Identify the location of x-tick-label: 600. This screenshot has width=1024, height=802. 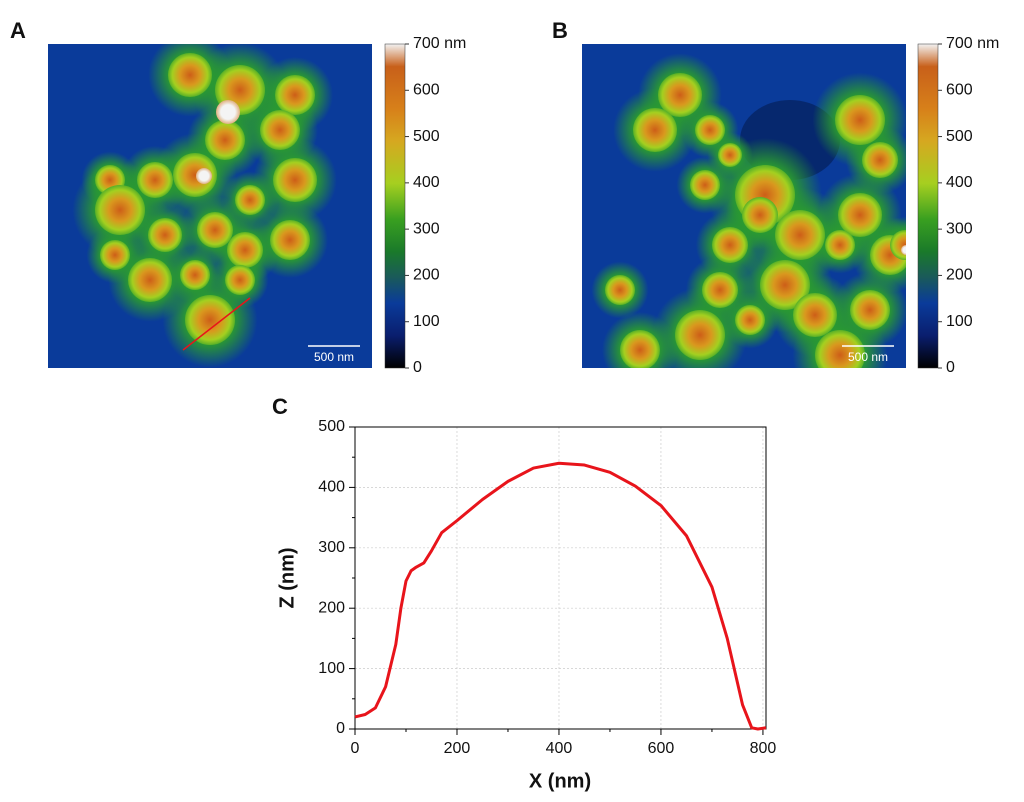
(661, 748).